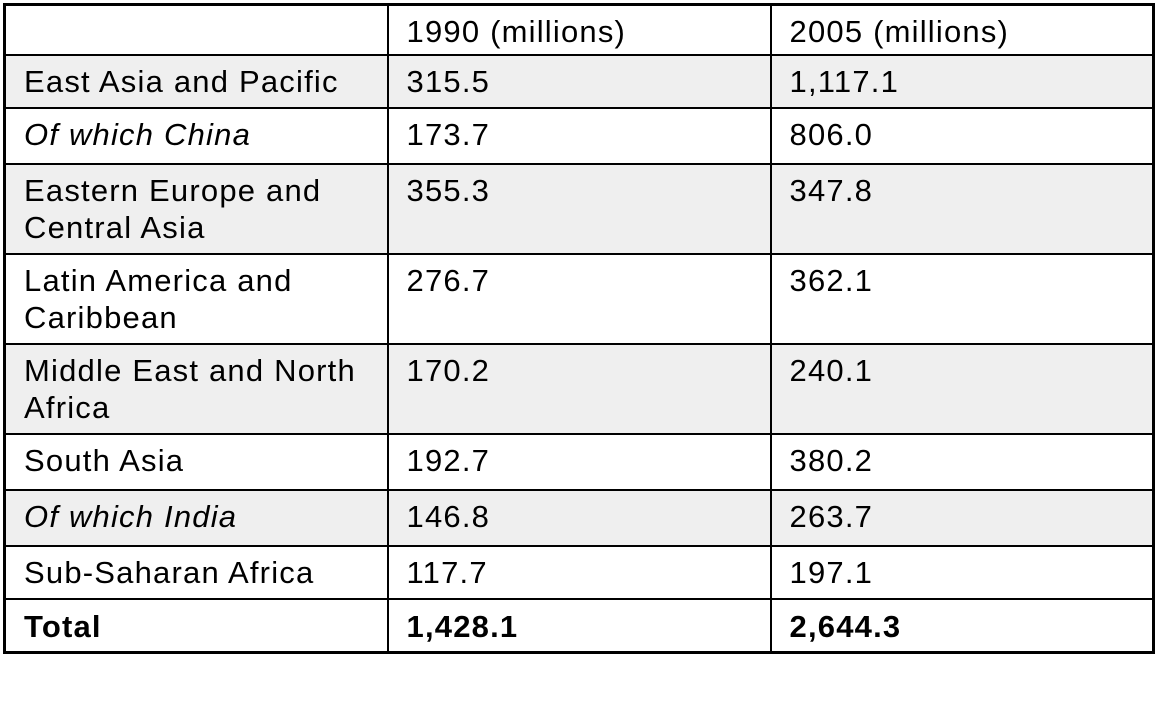 The width and height of the screenshot is (1157, 717). I want to click on value-2005-cell: 197.1, so click(962, 572).